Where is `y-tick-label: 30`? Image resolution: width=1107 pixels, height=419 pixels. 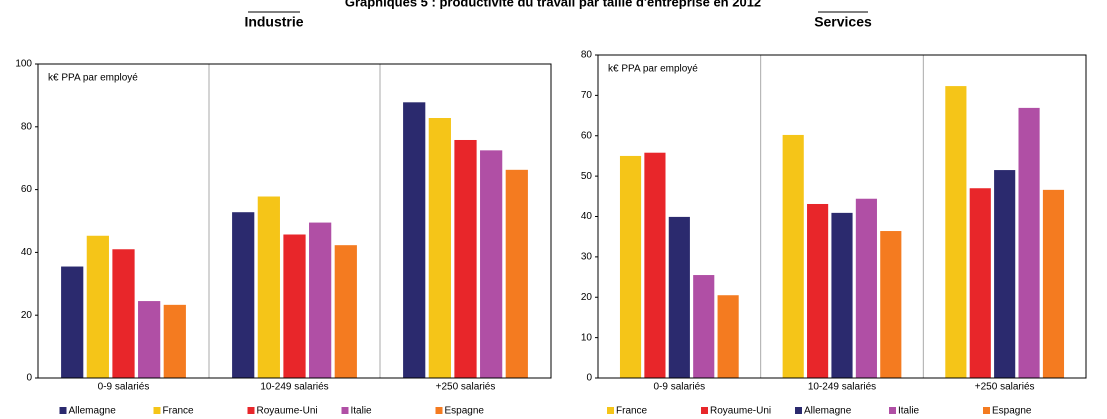
y-tick-label: 30 is located at coordinates (587, 257).